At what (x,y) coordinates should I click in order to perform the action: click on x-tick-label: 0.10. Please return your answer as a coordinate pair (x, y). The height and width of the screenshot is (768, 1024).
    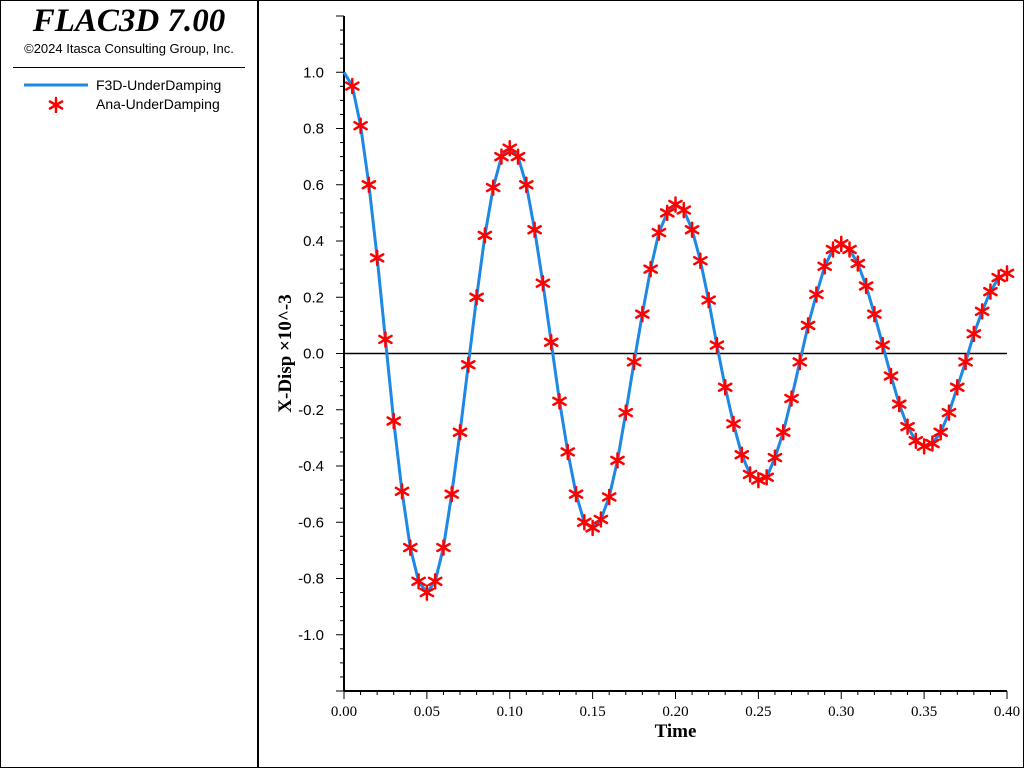
    Looking at the image, I should click on (510, 712).